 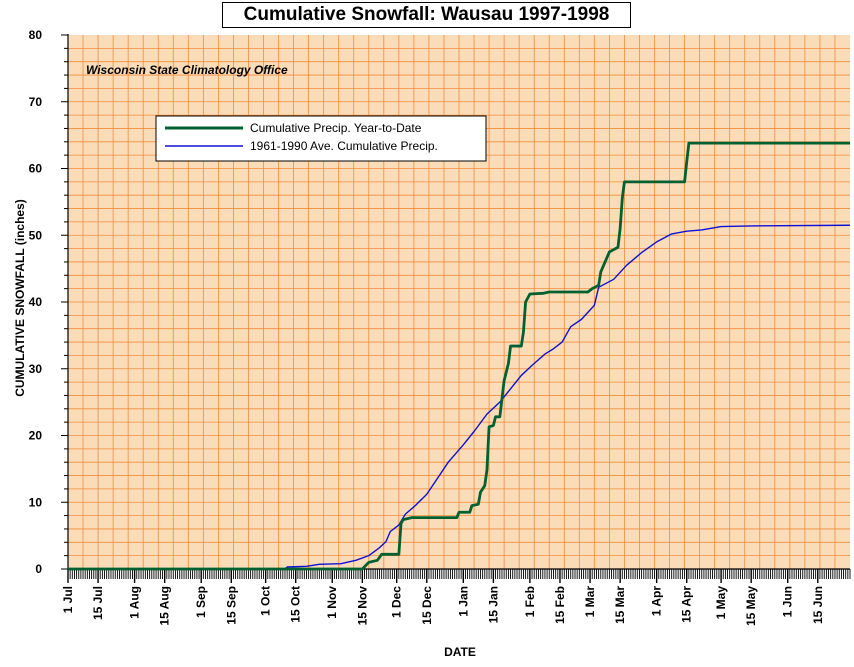 I want to click on y-tick-label: 40, so click(x=36, y=302).